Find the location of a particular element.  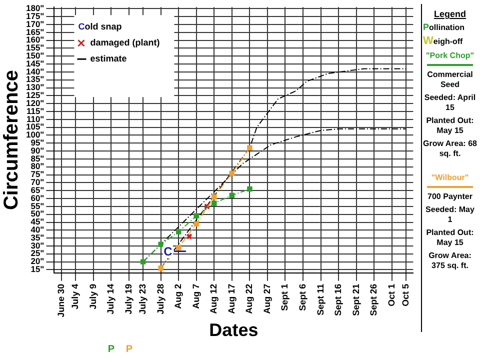

y-tick-label: 110" is located at coordinates (35, 119).